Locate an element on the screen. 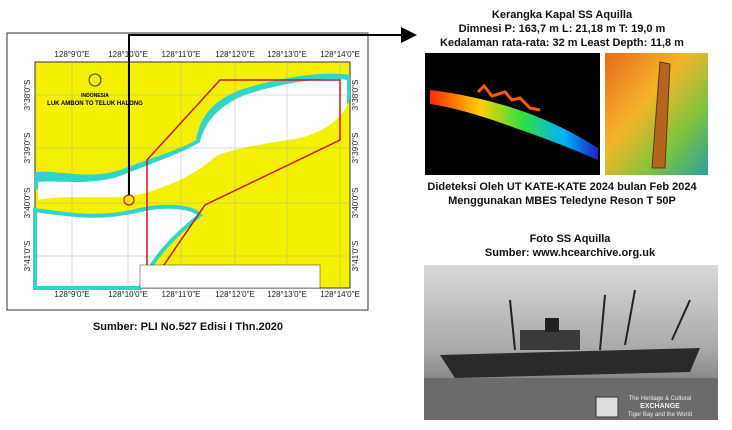 The image size is (732, 430). sonar-wreck-hull is located at coordinates (661, 115).